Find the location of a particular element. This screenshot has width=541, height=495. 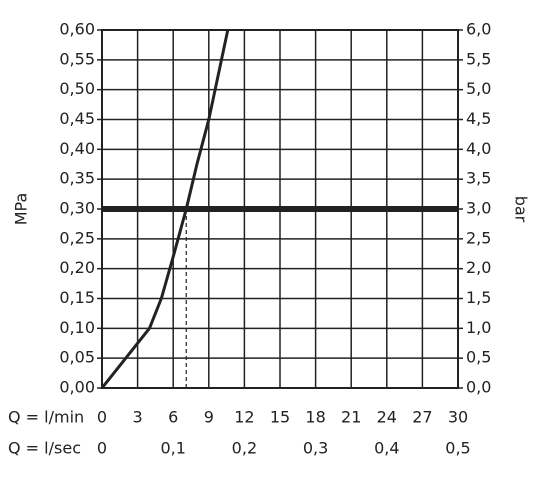

x-tick-label: 3 is located at coordinates (138, 417).